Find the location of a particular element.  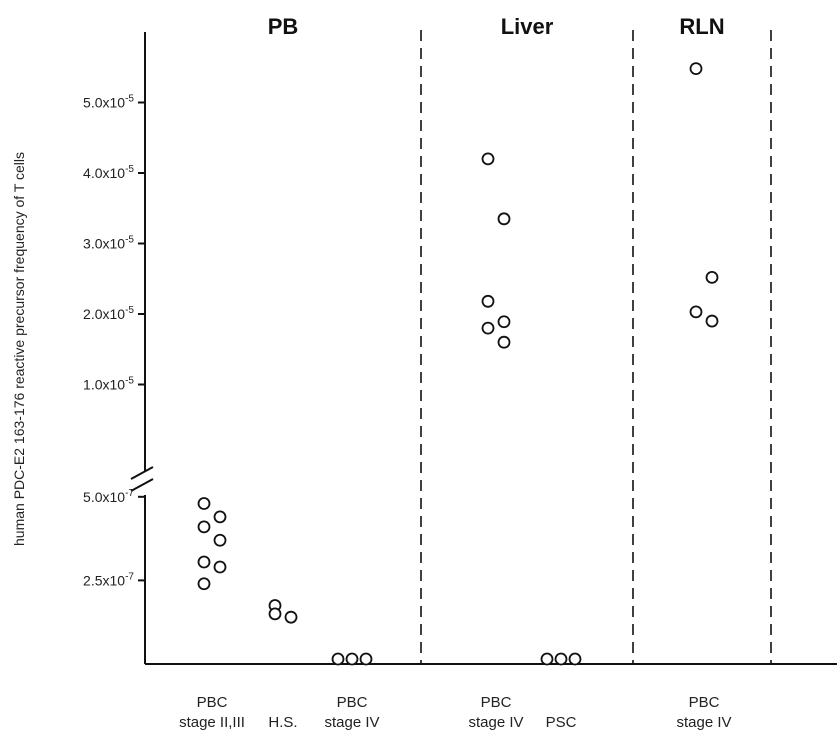

y-tick-label: 3.0x10⁻⁵ is located at coordinates (108, 243).